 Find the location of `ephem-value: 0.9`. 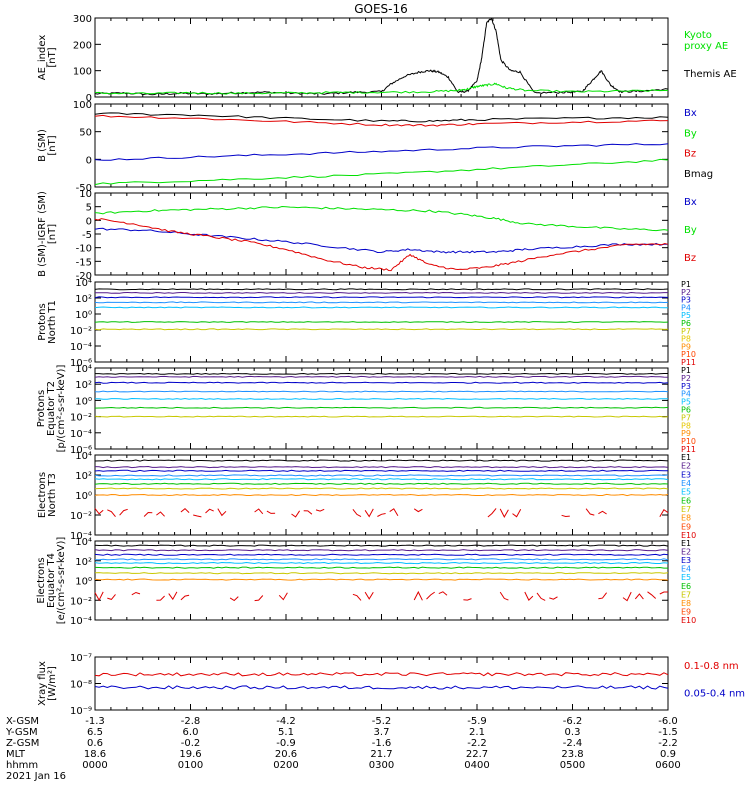

ephem-value: 0.9 is located at coordinates (668, 754).